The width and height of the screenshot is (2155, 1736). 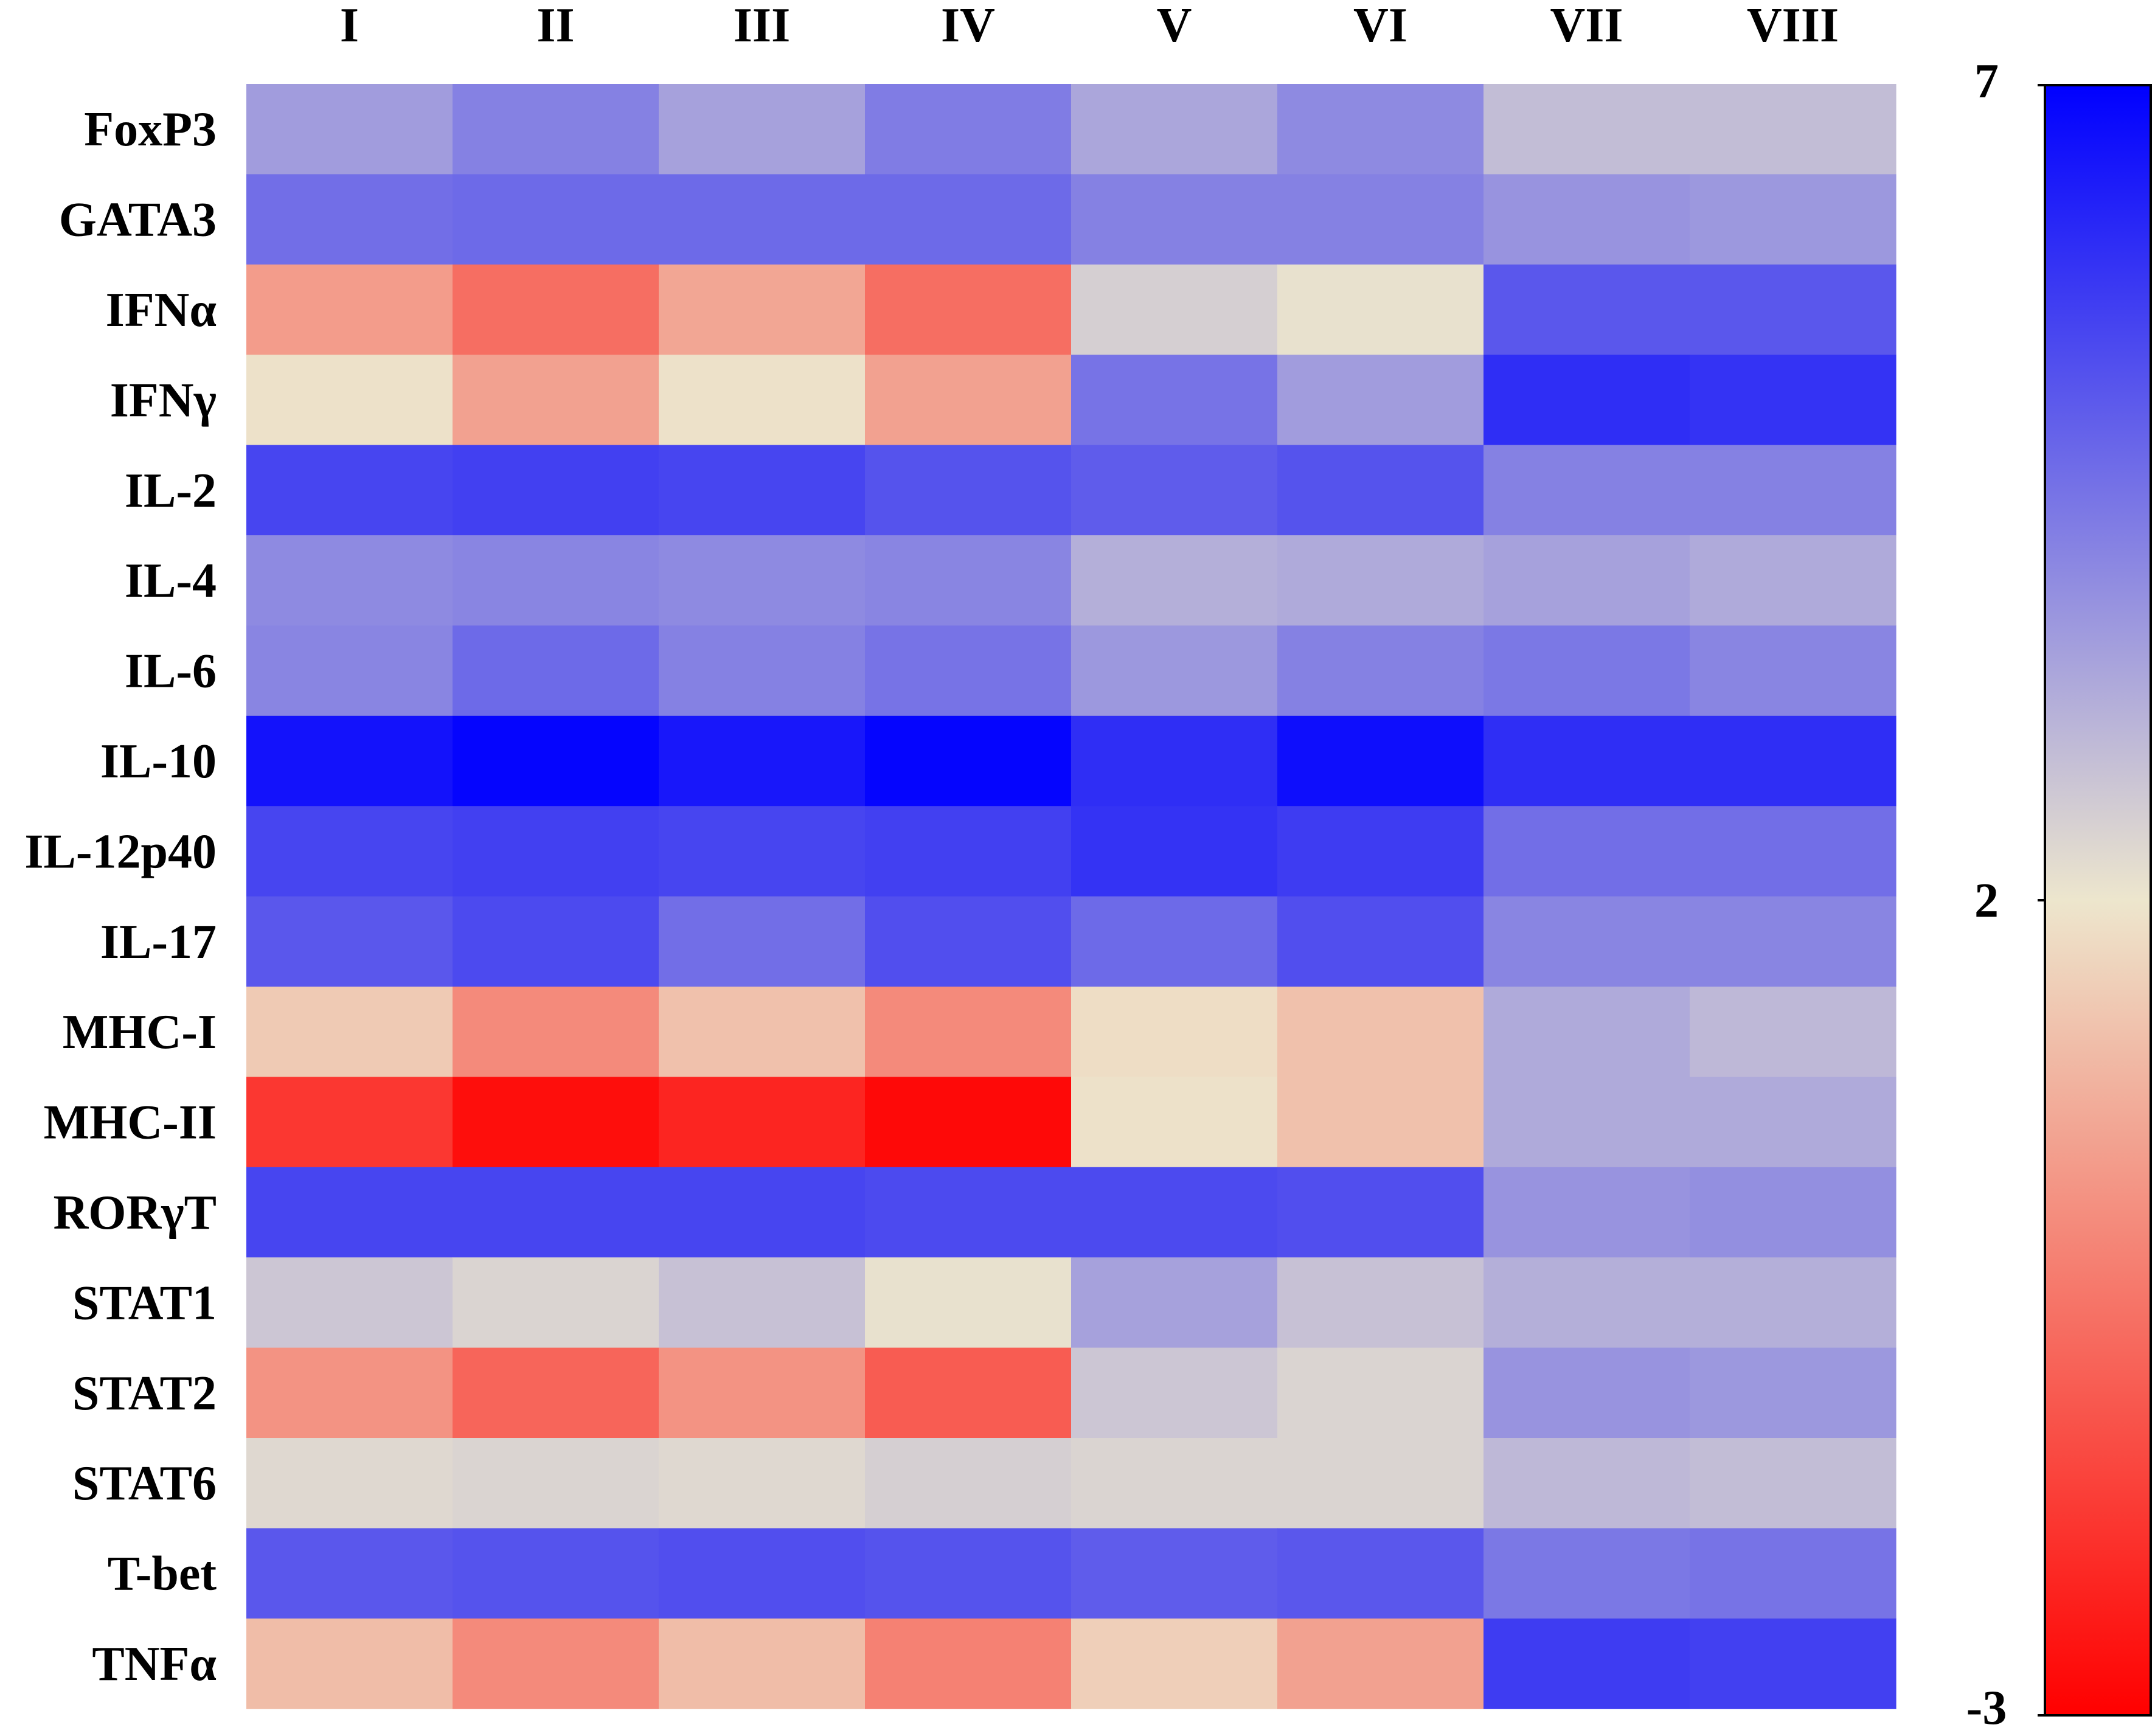 I want to click on row-label: FoxP3, so click(x=150, y=129).